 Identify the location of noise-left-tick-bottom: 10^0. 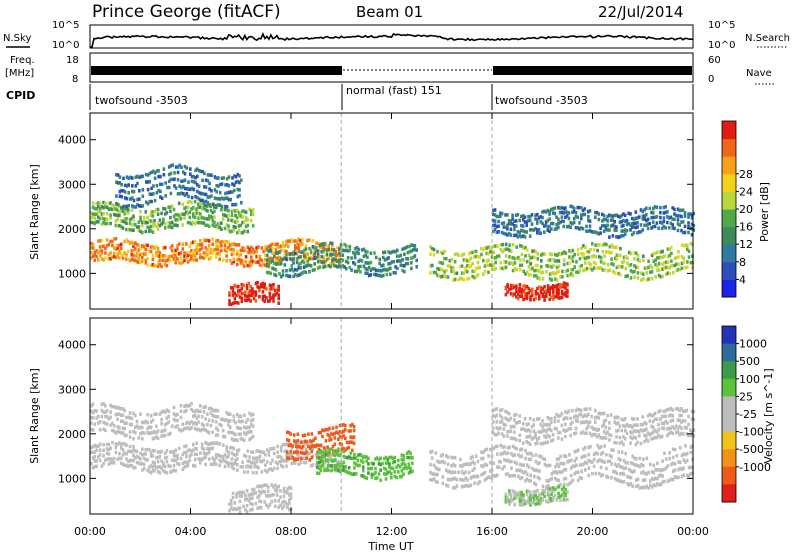
(65, 45).